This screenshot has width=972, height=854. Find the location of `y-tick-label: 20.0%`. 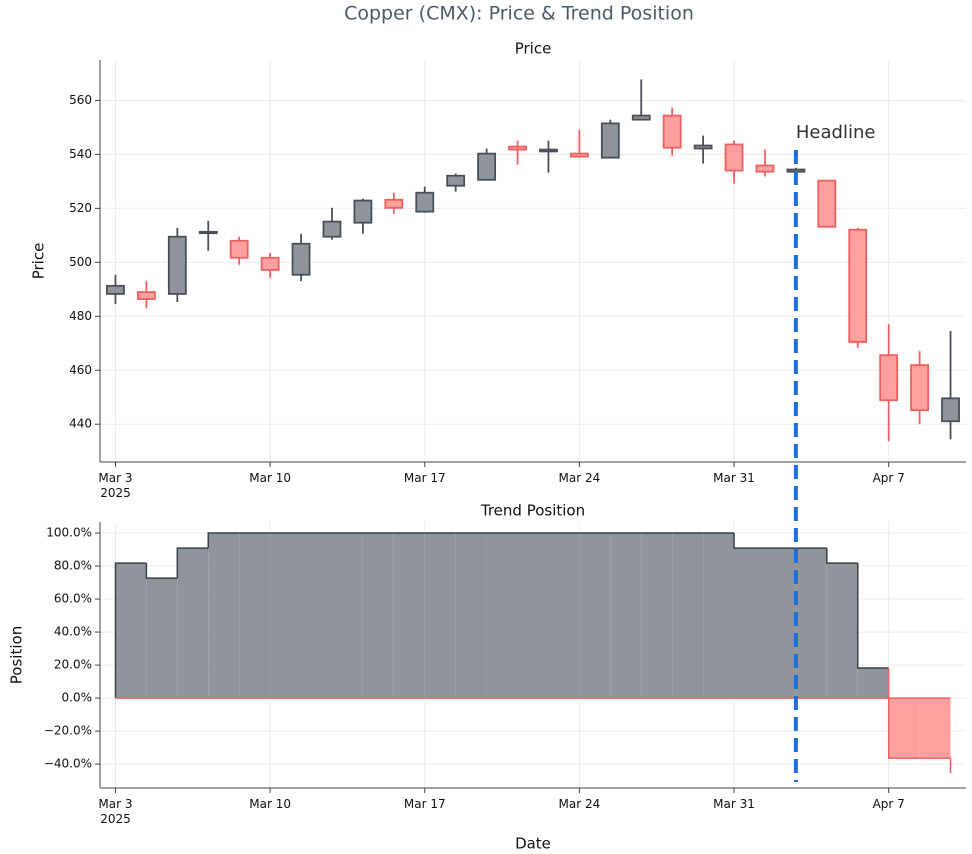

y-tick-label: 20.0% is located at coordinates (73, 665).